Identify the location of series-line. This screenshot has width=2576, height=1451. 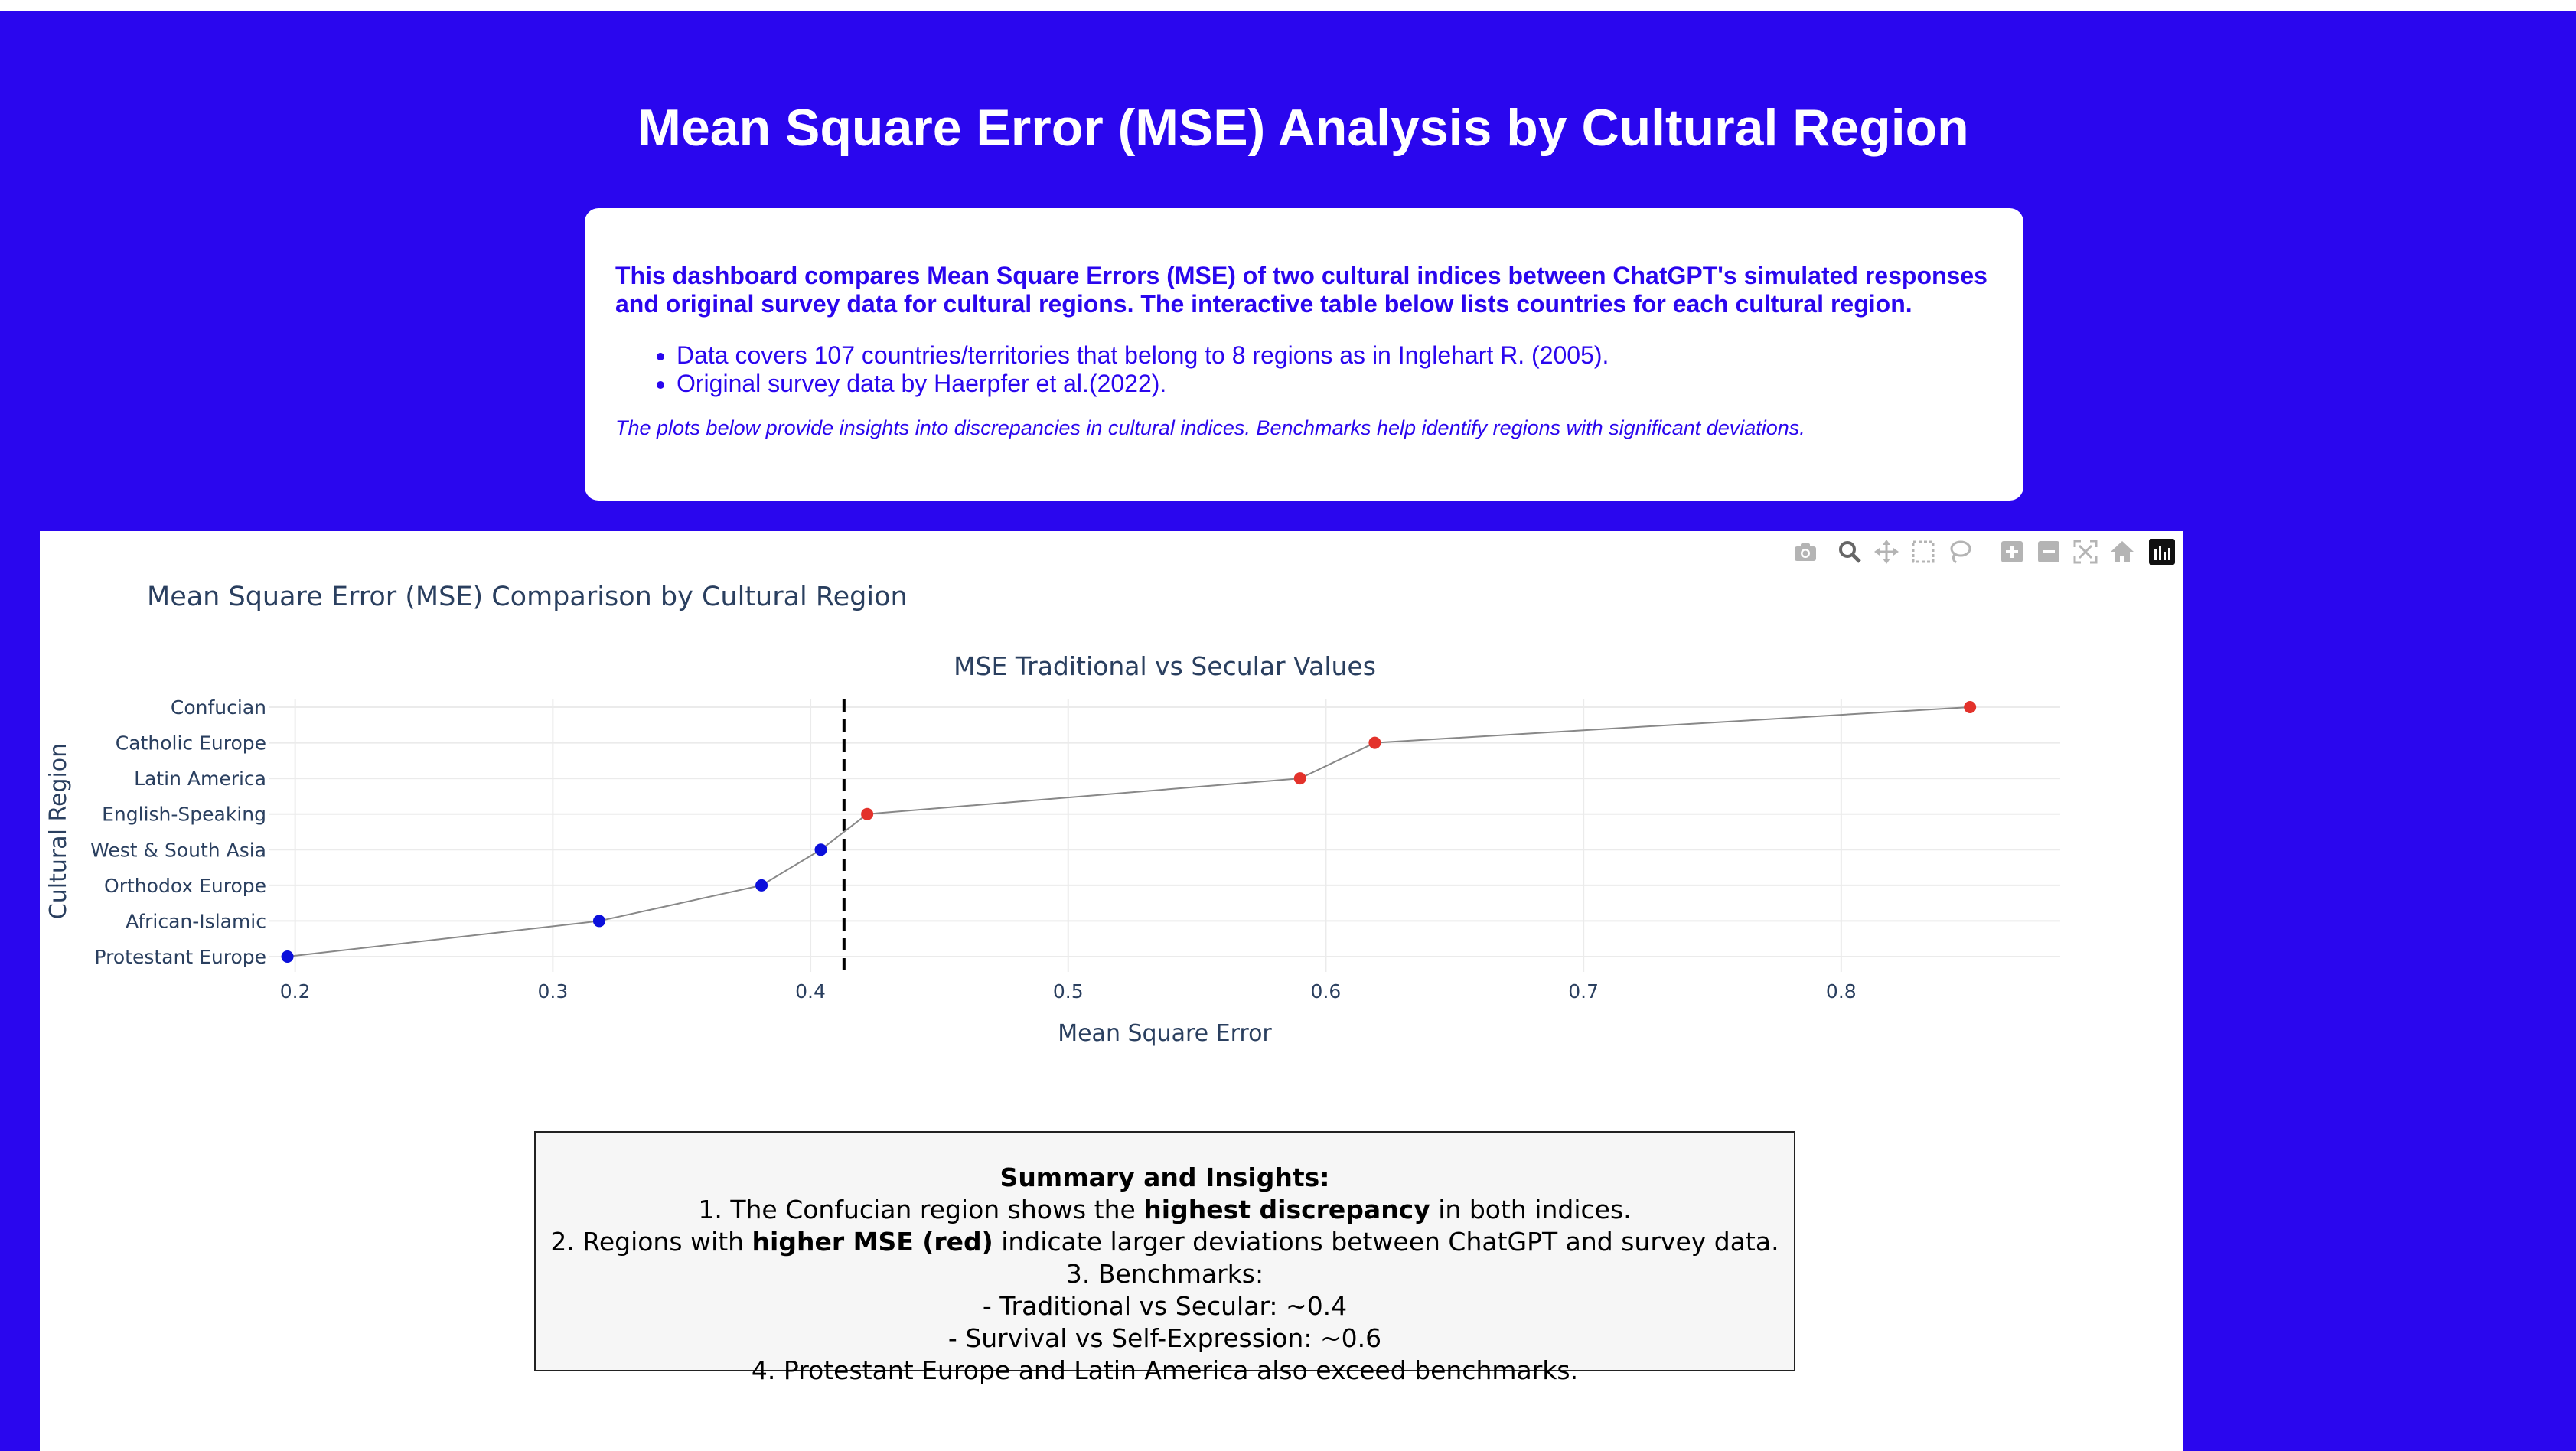
(1129, 832).